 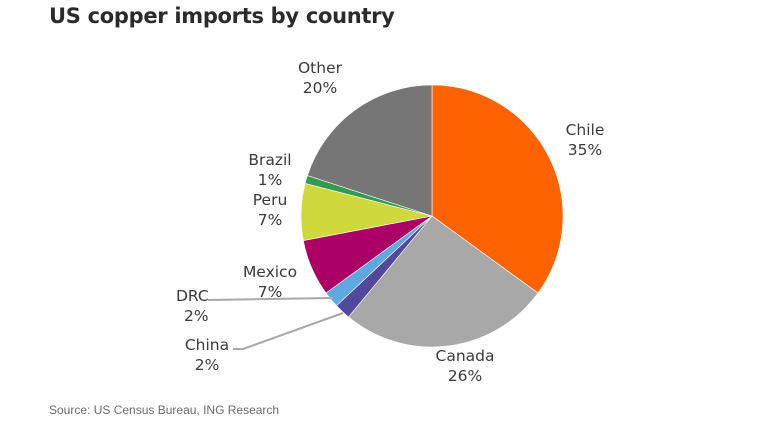 I want to click on label-mexico-name: Mexico, so click(x=270, y=272).